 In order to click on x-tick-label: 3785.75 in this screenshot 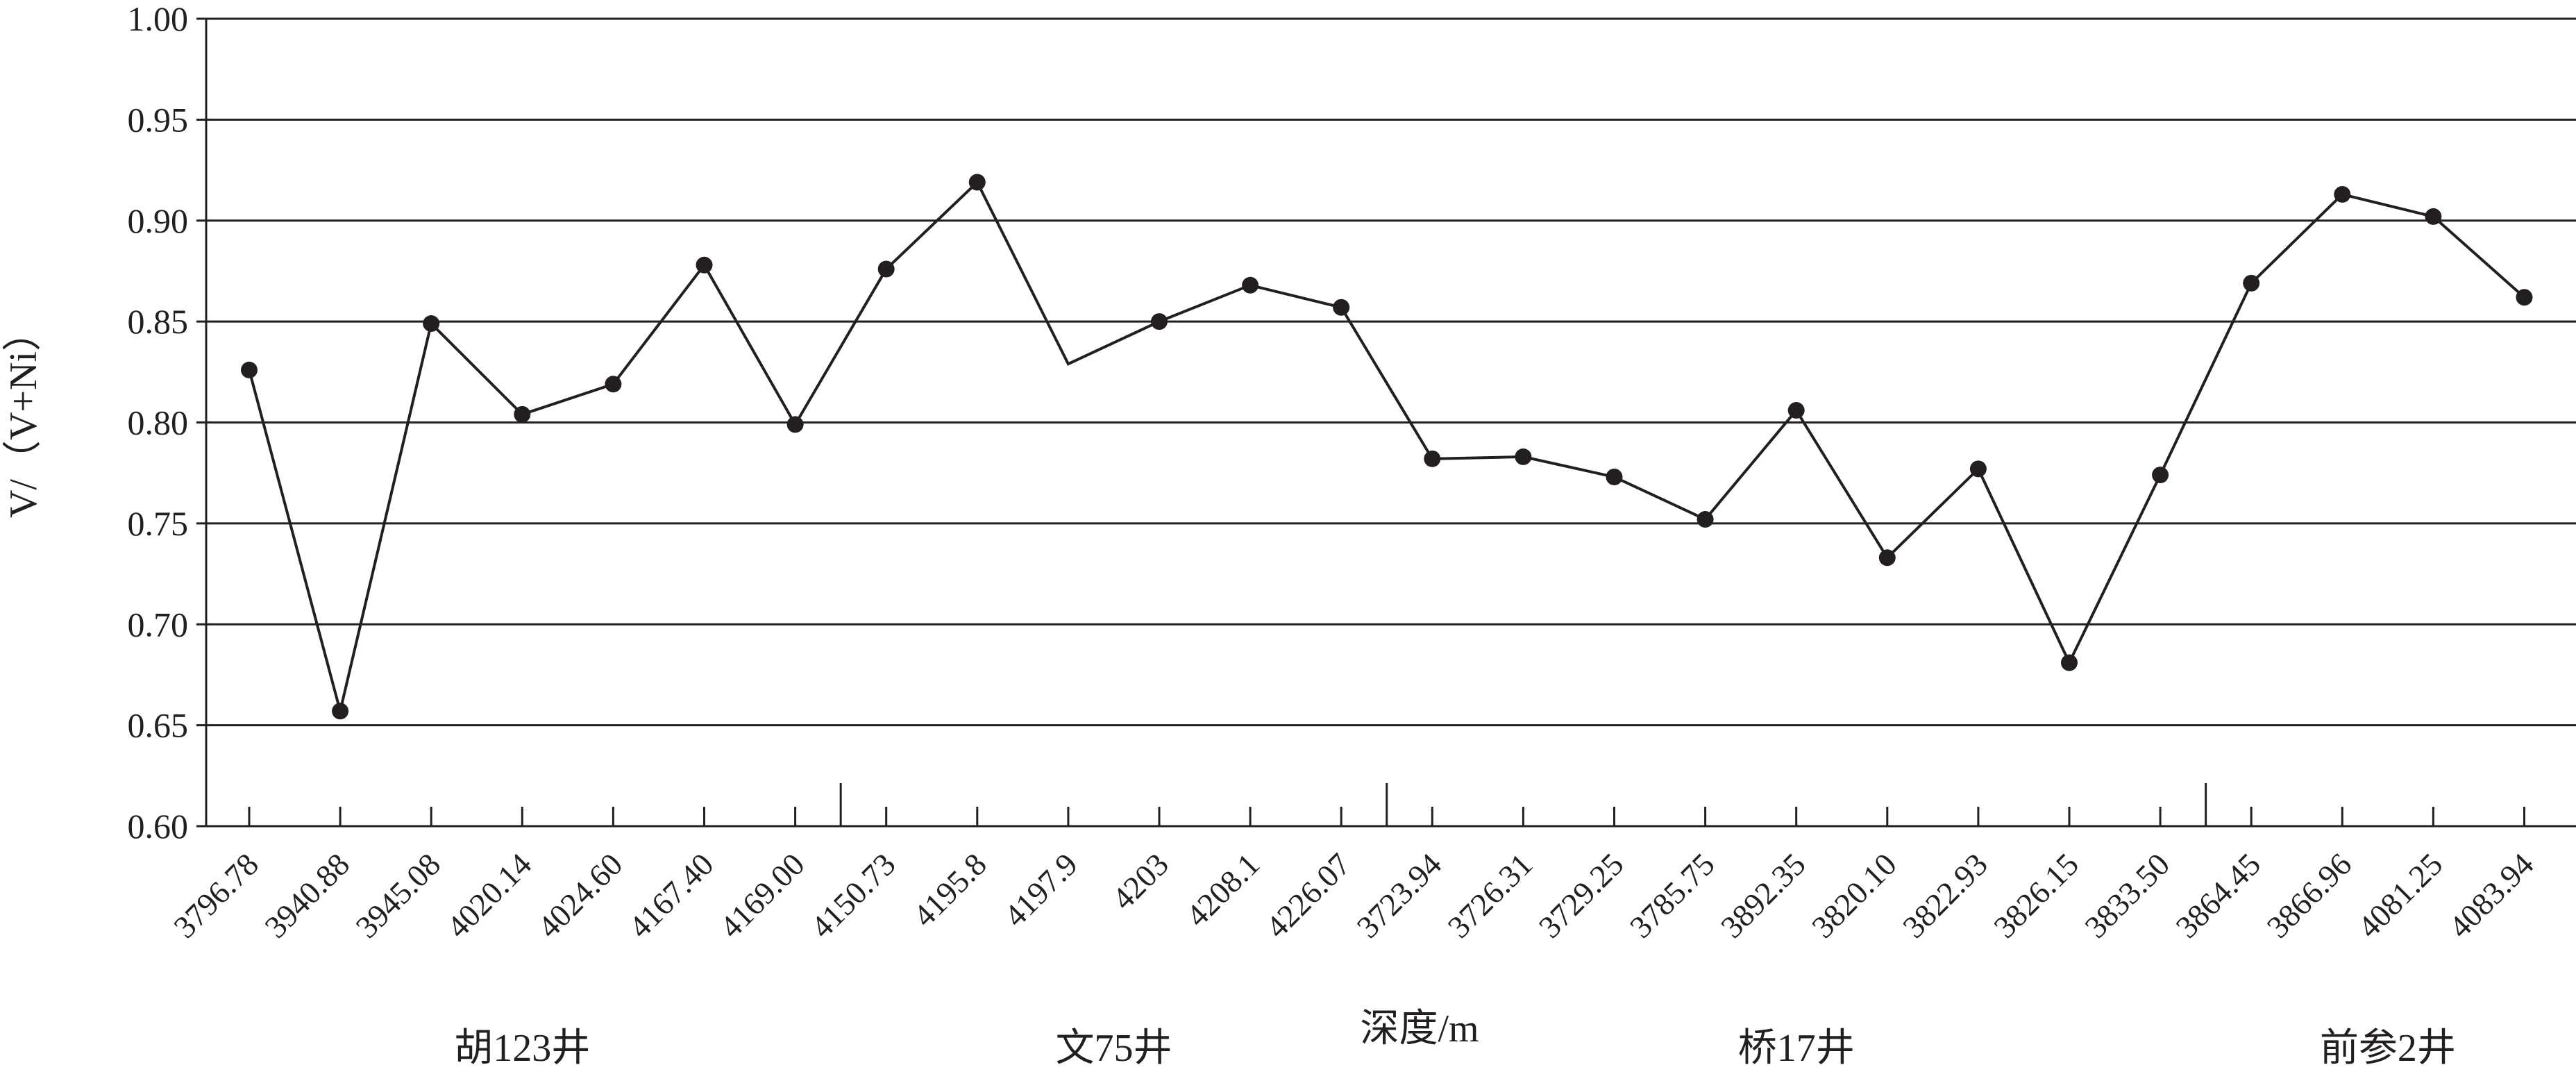, I will do `click(1672, 895)`.